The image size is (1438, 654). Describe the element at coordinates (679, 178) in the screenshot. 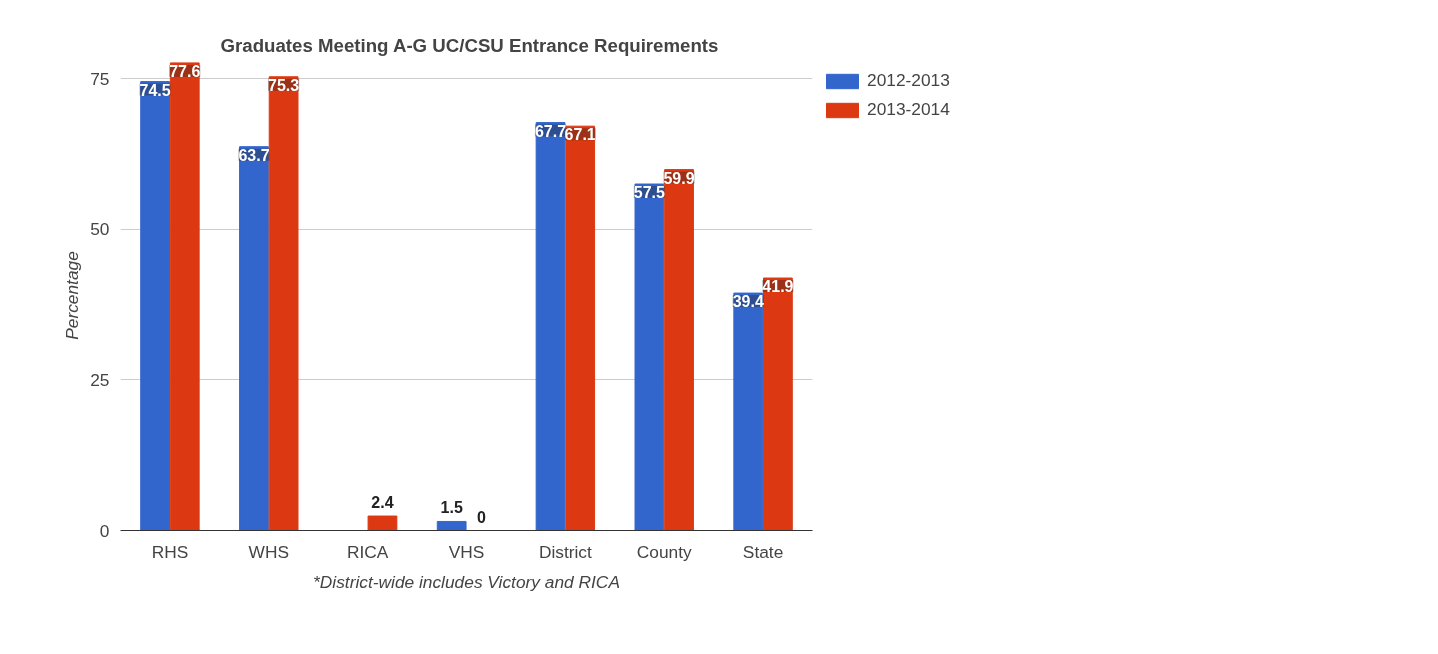

I see `data-label: 59.9` at that location.